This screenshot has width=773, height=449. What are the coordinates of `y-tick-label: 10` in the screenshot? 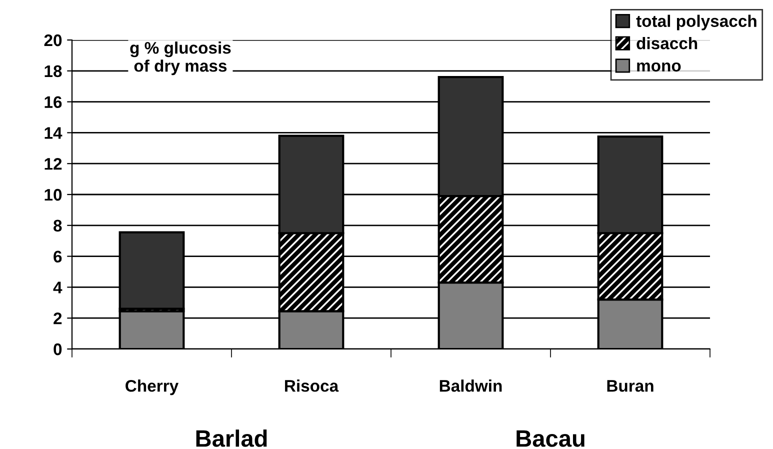 It's located at (53, 194).